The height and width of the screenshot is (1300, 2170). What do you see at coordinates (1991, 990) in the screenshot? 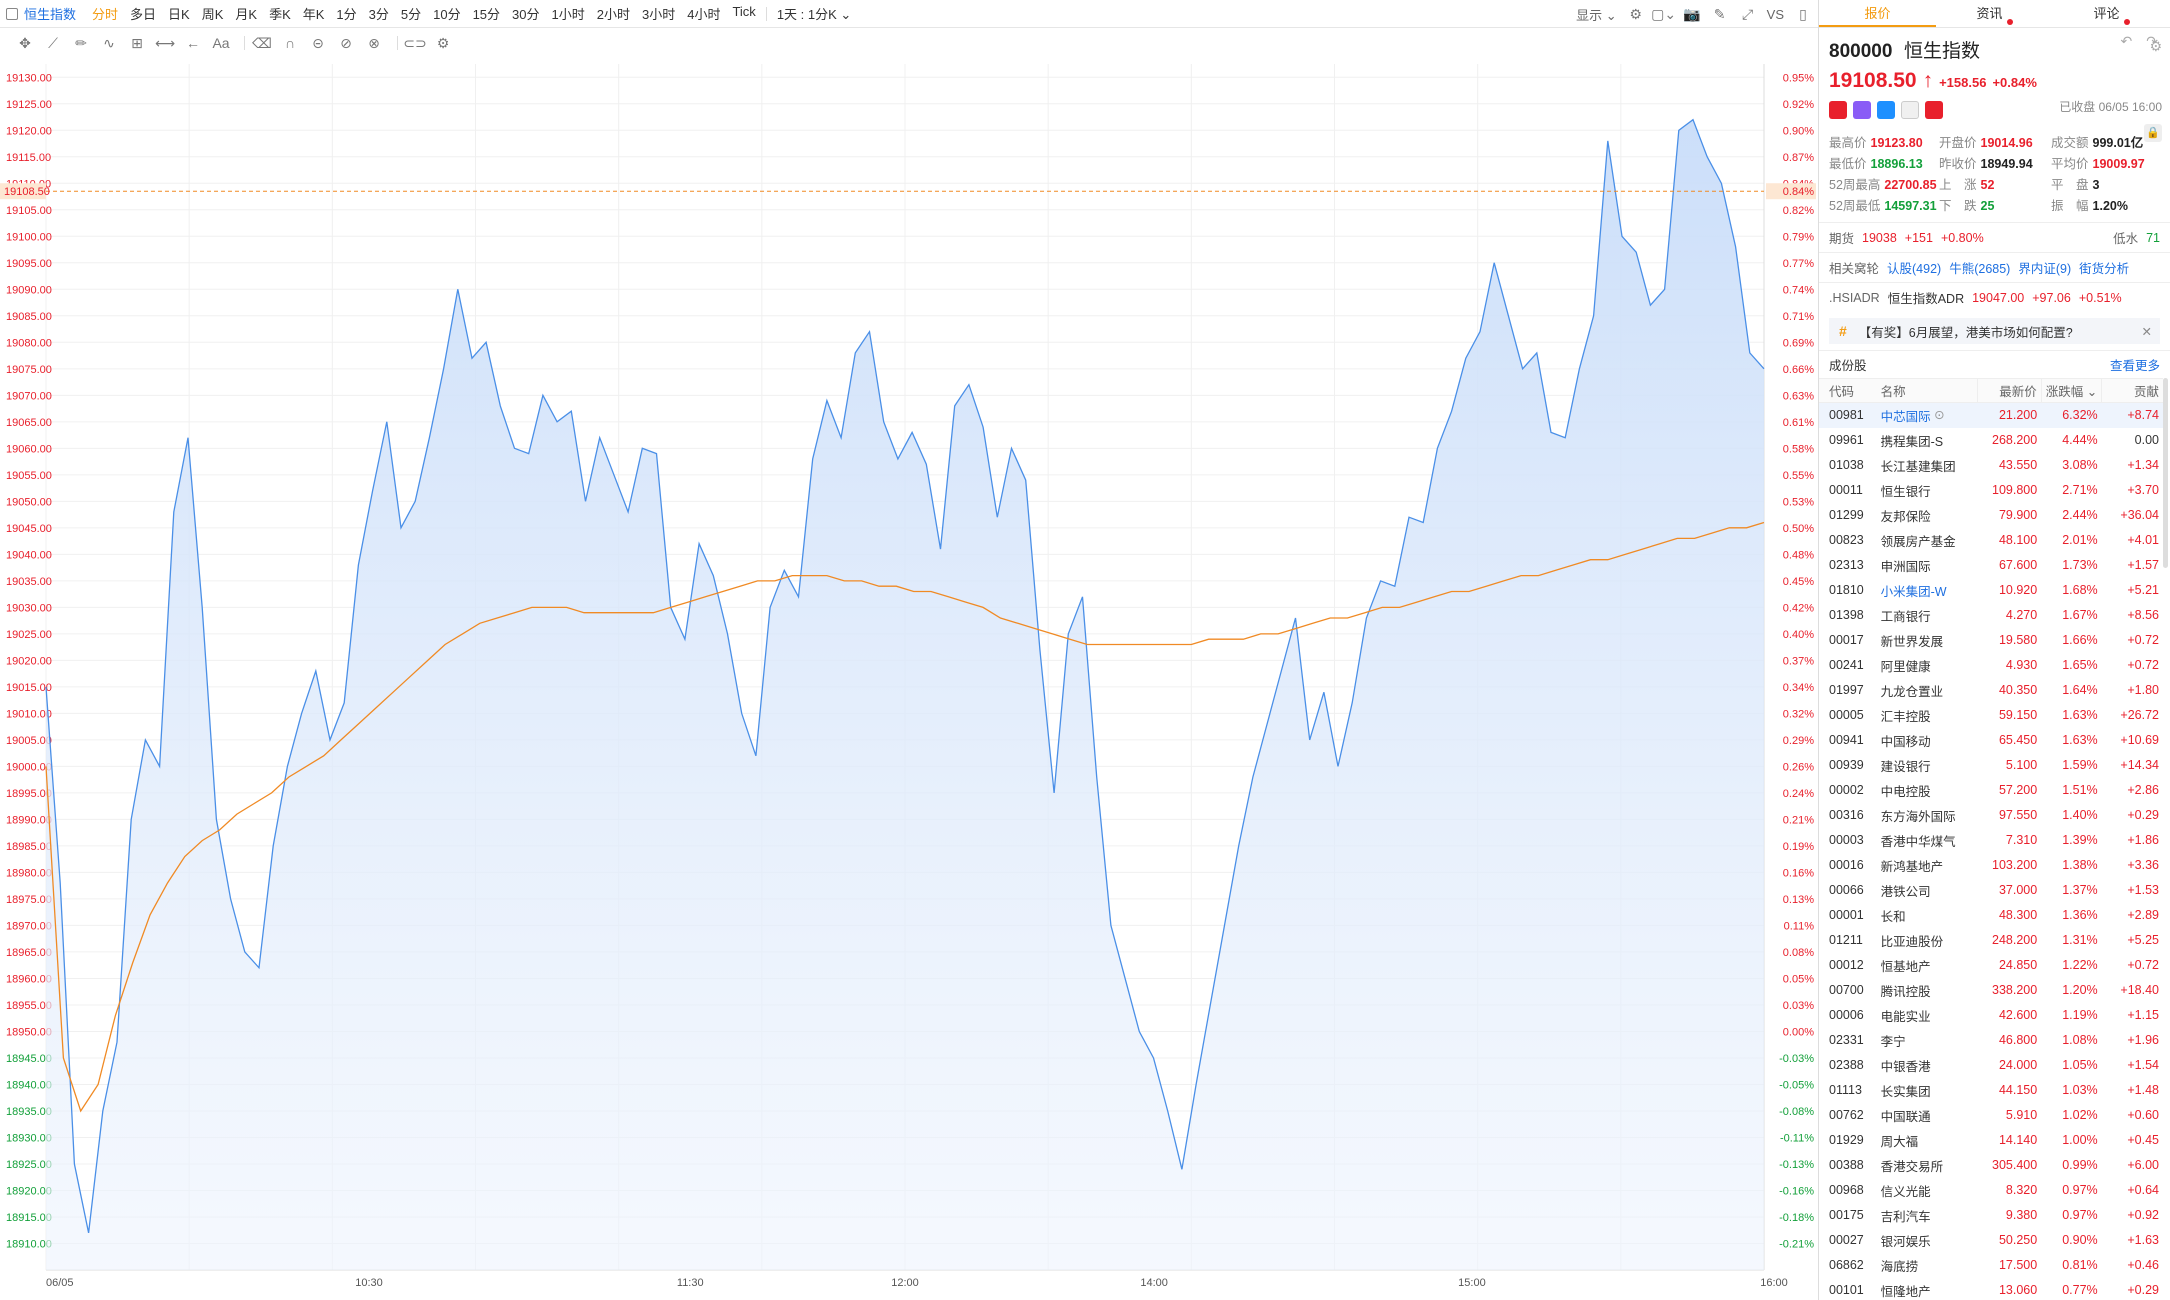
I see `table-row: 00700 腾讯控股 338.200 1.20% +18.40` at bounding box center [1991, 990].